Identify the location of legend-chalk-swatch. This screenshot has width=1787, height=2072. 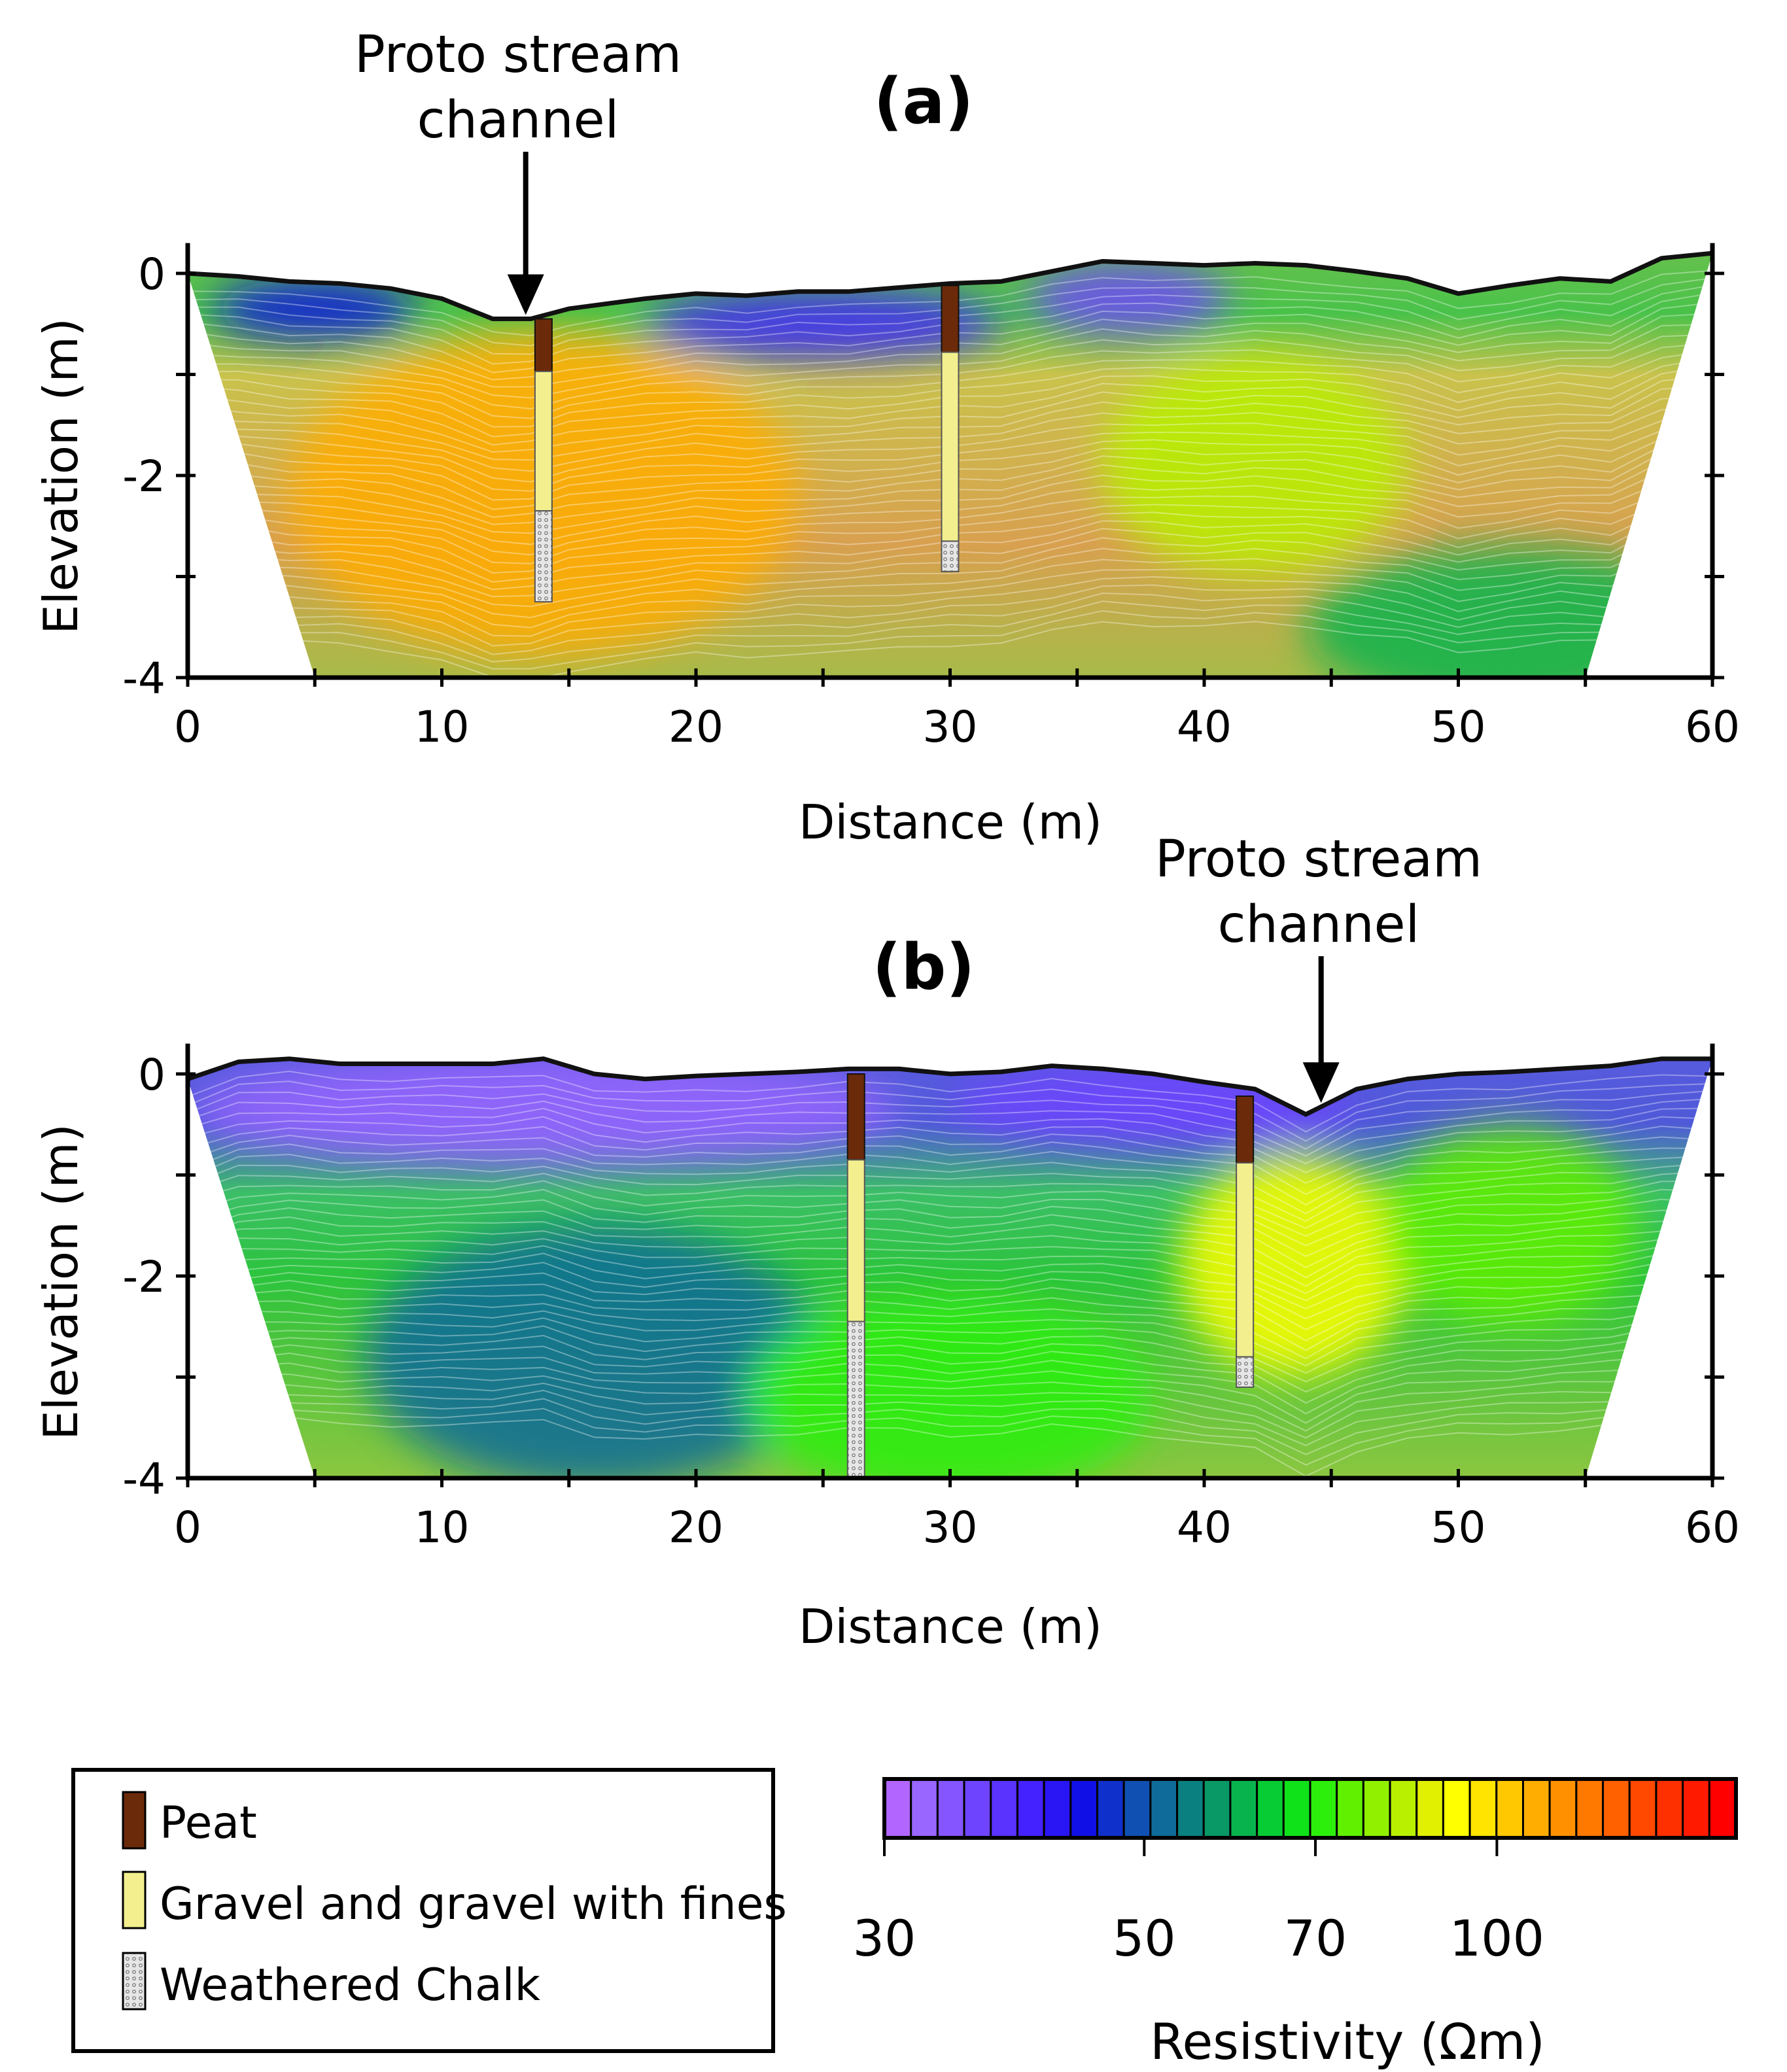
(134, 1981).